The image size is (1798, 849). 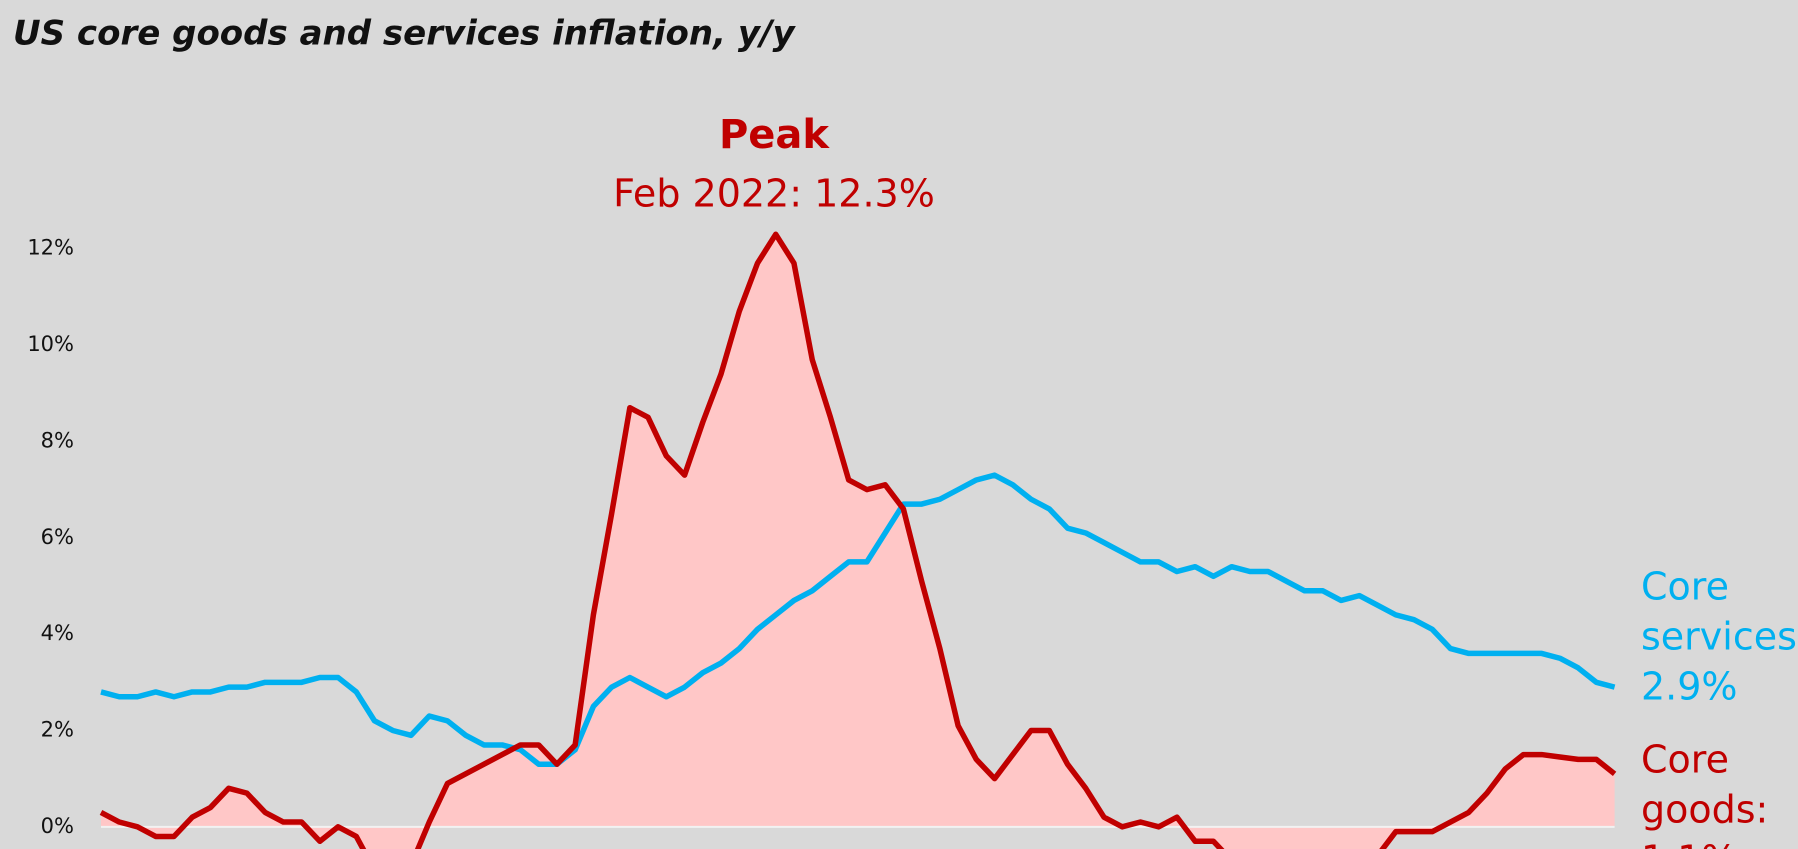 What do you see at coordinates (57, 633) in the screenshot?
I see `y-tick-label: 4%` at bounding box center [57, 633].